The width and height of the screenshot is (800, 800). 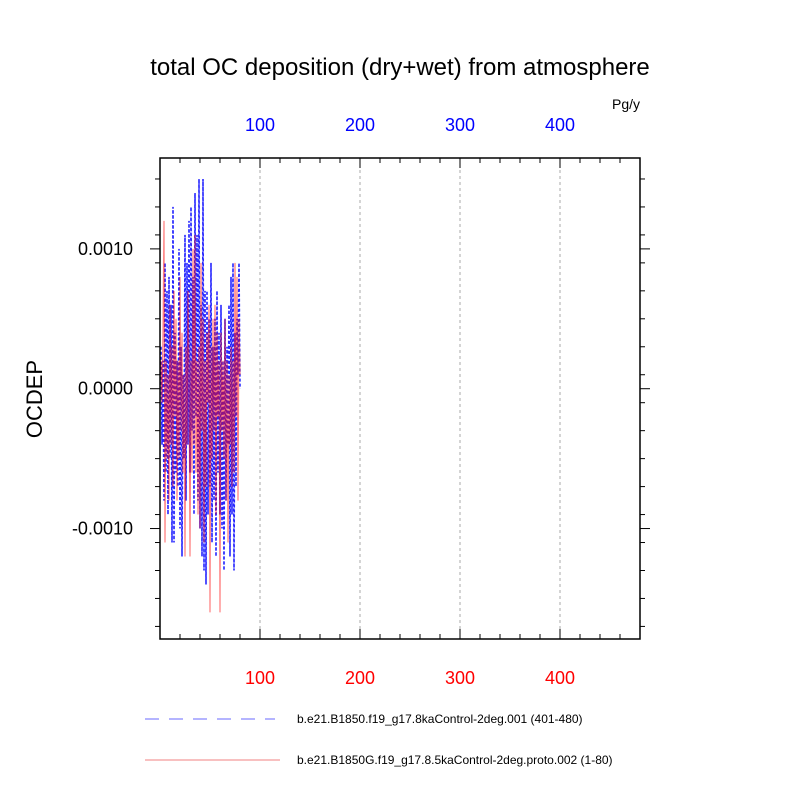 I want to click on top-axis-units: Pg/y, so click(x=626, y=104).